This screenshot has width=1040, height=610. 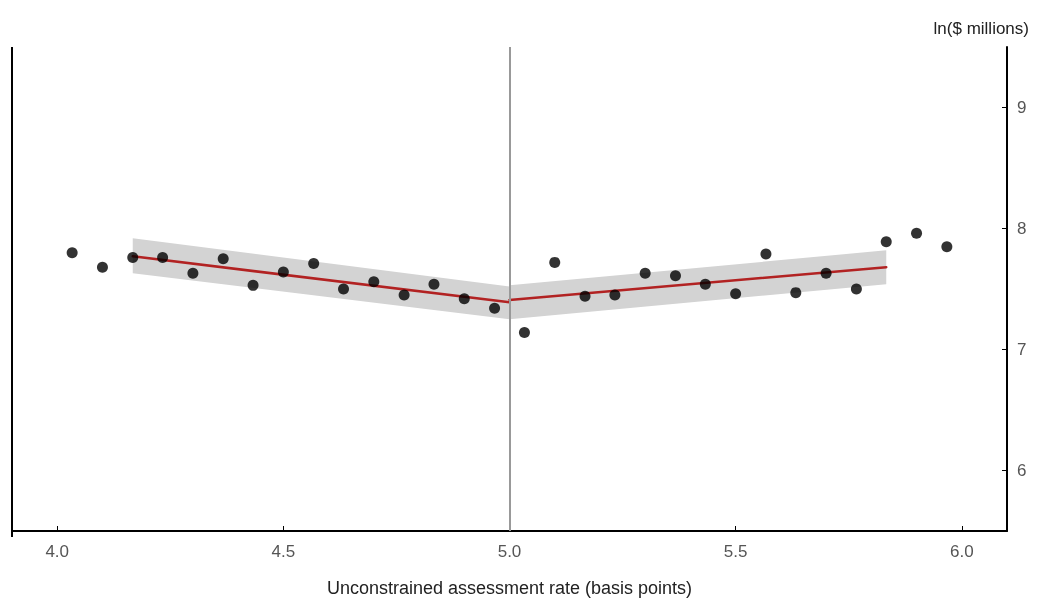 I want to click on y-tick-label: 8, so click(x=1022, y=228).